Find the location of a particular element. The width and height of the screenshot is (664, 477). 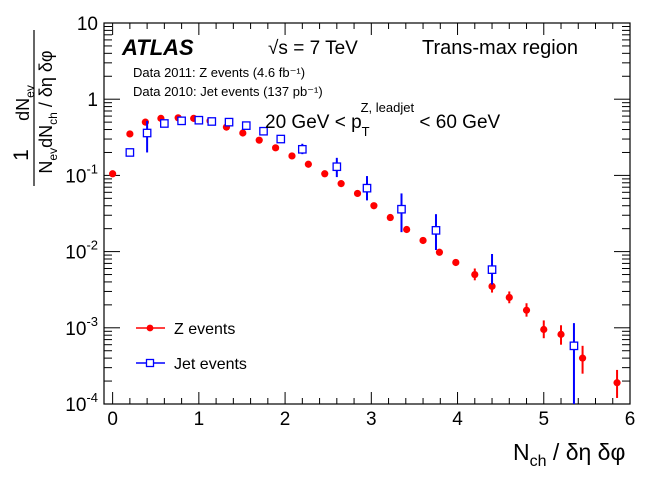

x-axis-label-sub: ch is located at coordinates (538, 461).